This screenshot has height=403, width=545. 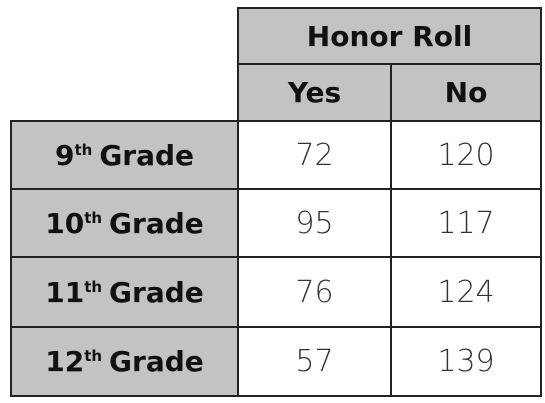 What do you see at coordinates (125, 65) in the screenshot?
I see `blank-corner` at bounding box center [125, 65].